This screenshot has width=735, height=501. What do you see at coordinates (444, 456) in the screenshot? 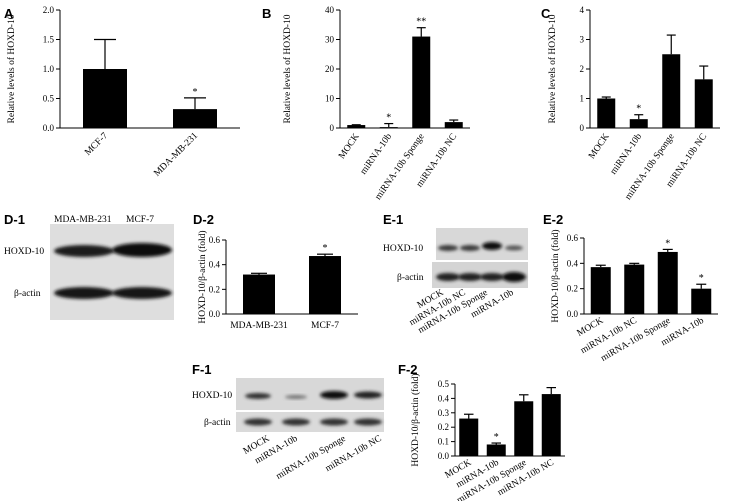
I see `f2-y-tick-label: 0.0` at bounding box center [444, 456].